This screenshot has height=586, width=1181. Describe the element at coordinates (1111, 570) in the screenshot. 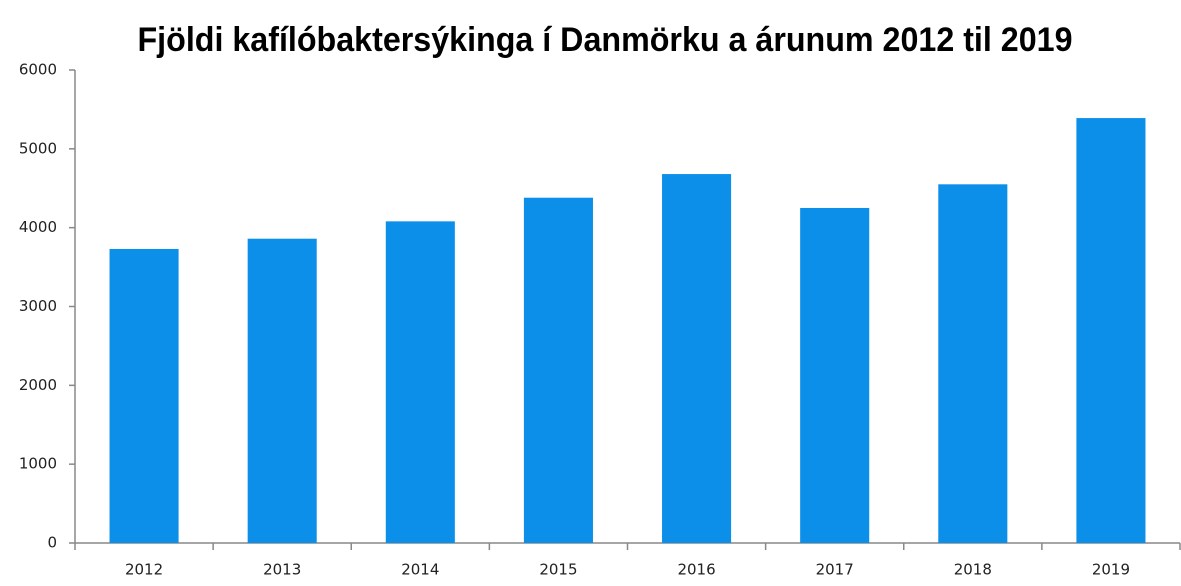

I see `x-tick-label: 2019` at that location.